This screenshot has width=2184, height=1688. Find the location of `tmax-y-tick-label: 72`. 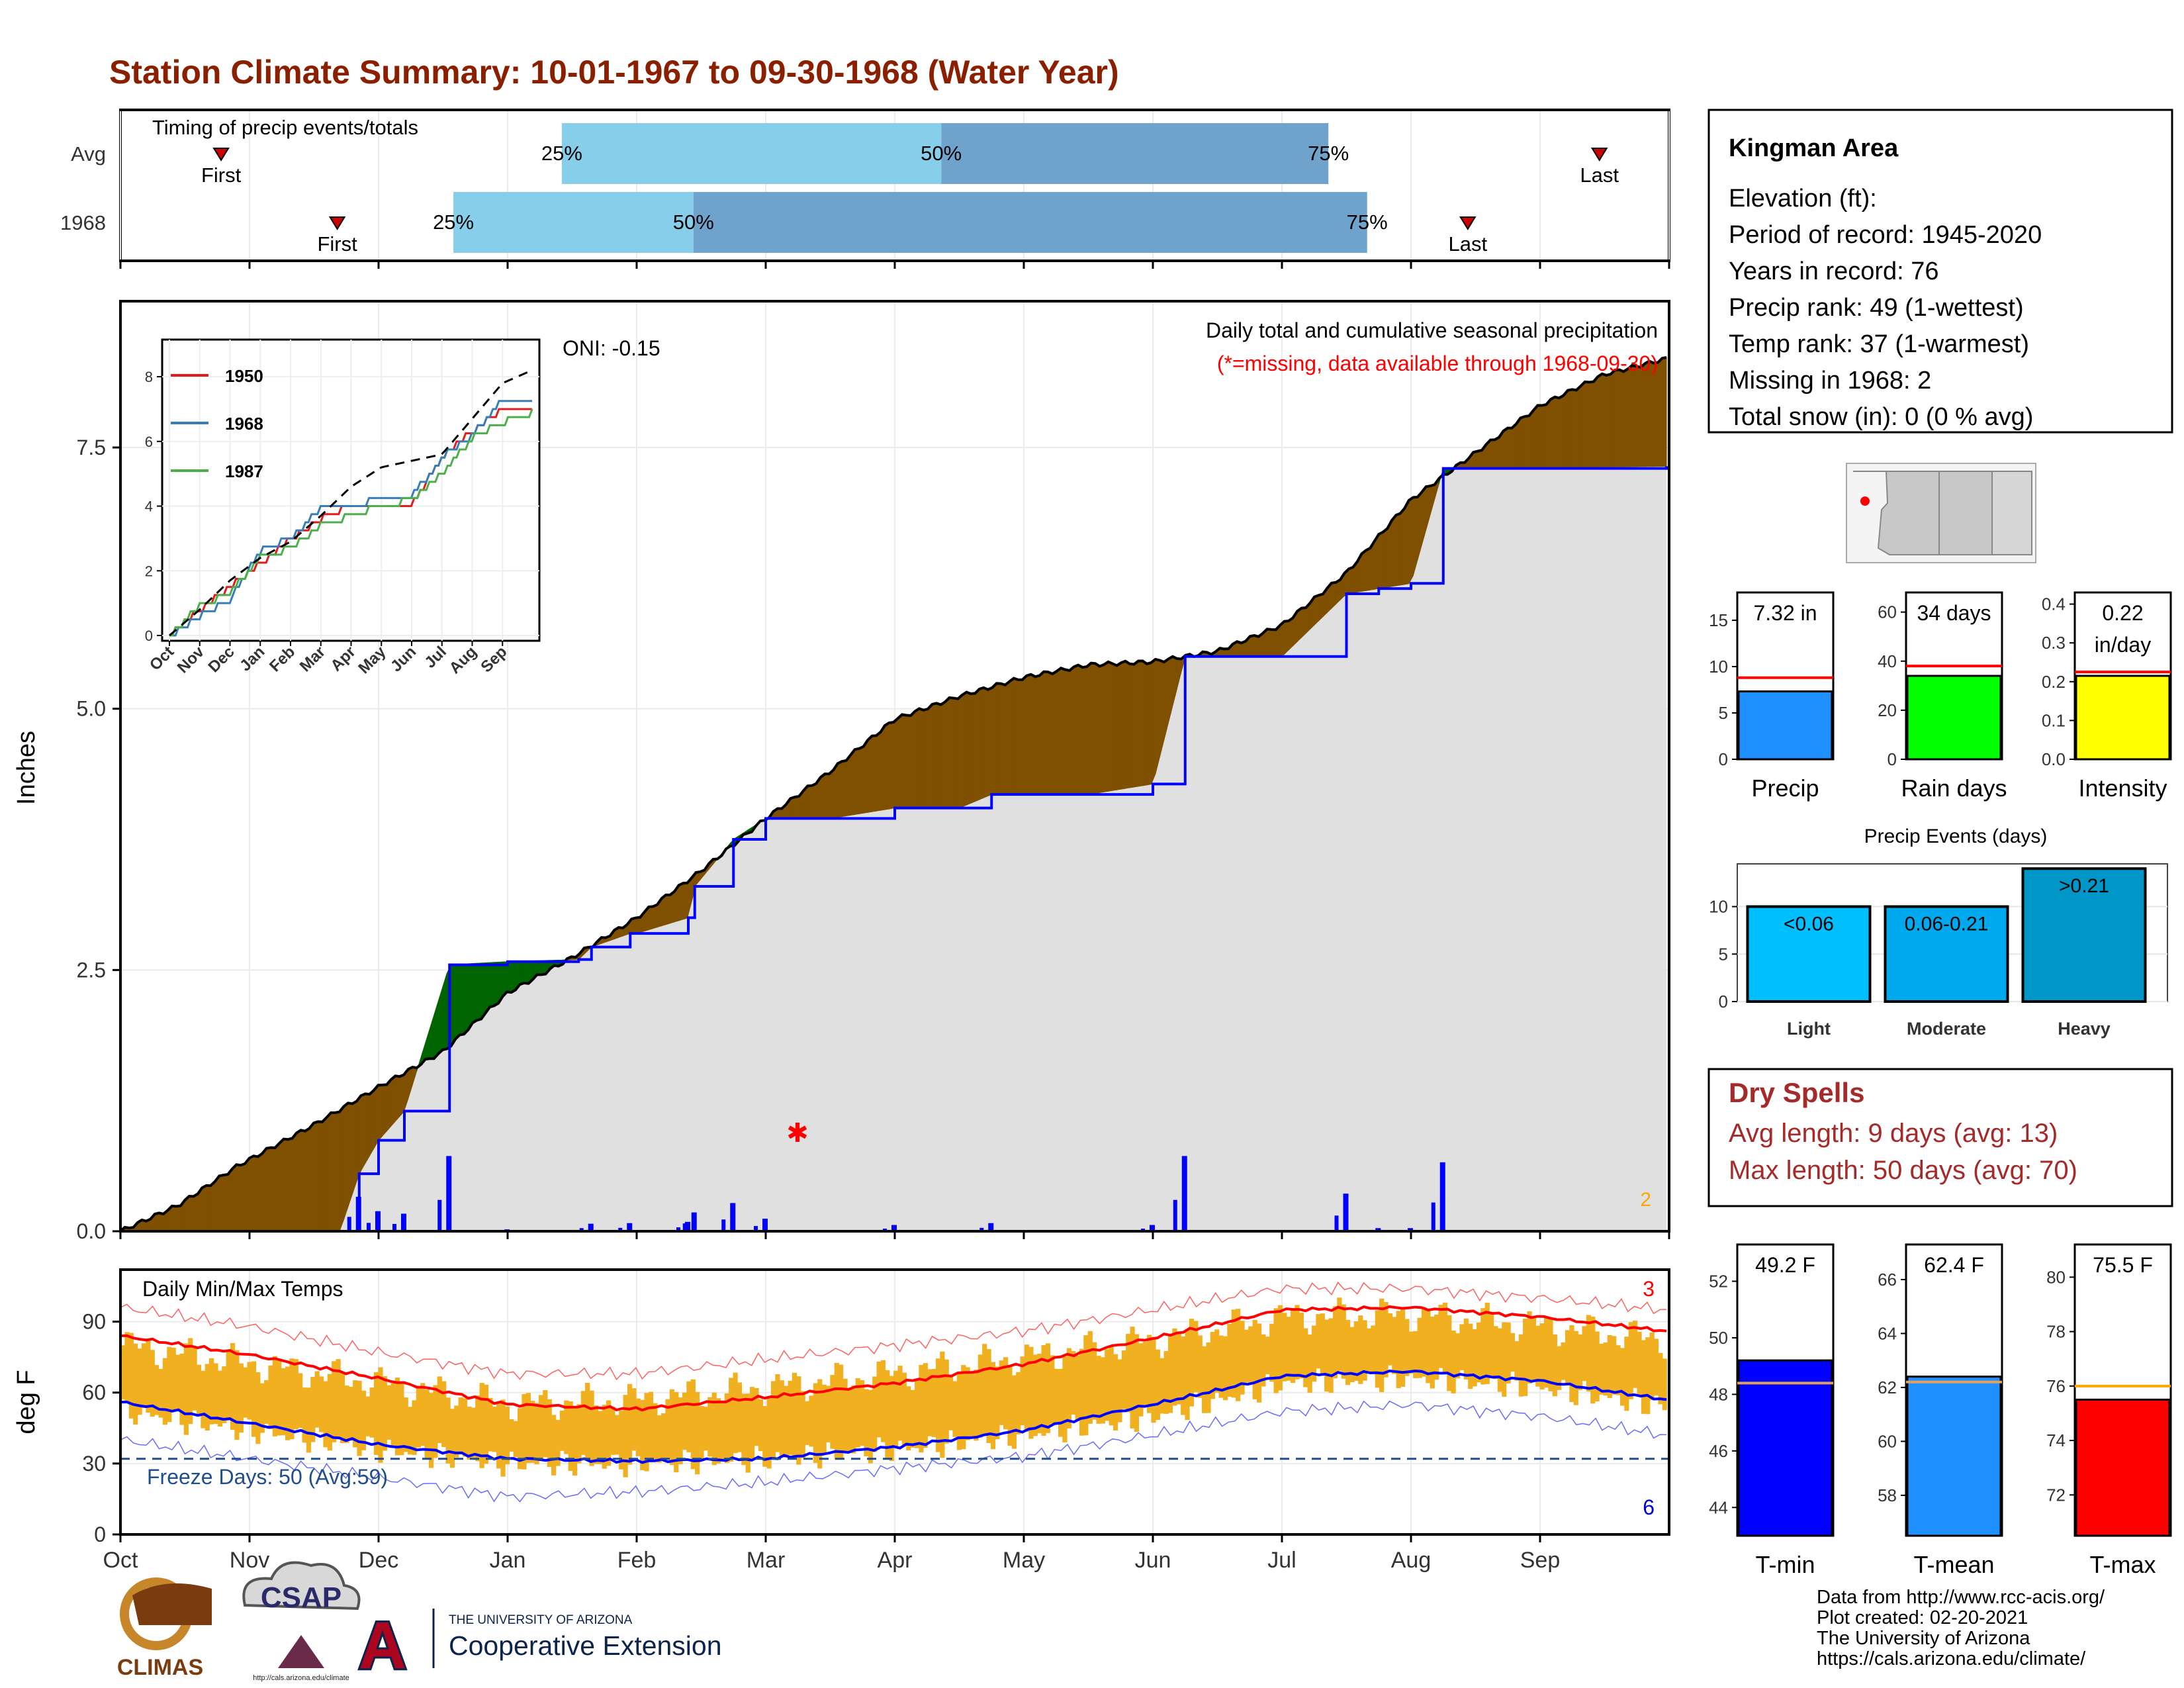

tmax-y-tick-label: 72 is located at coordinates (2056, 1495).